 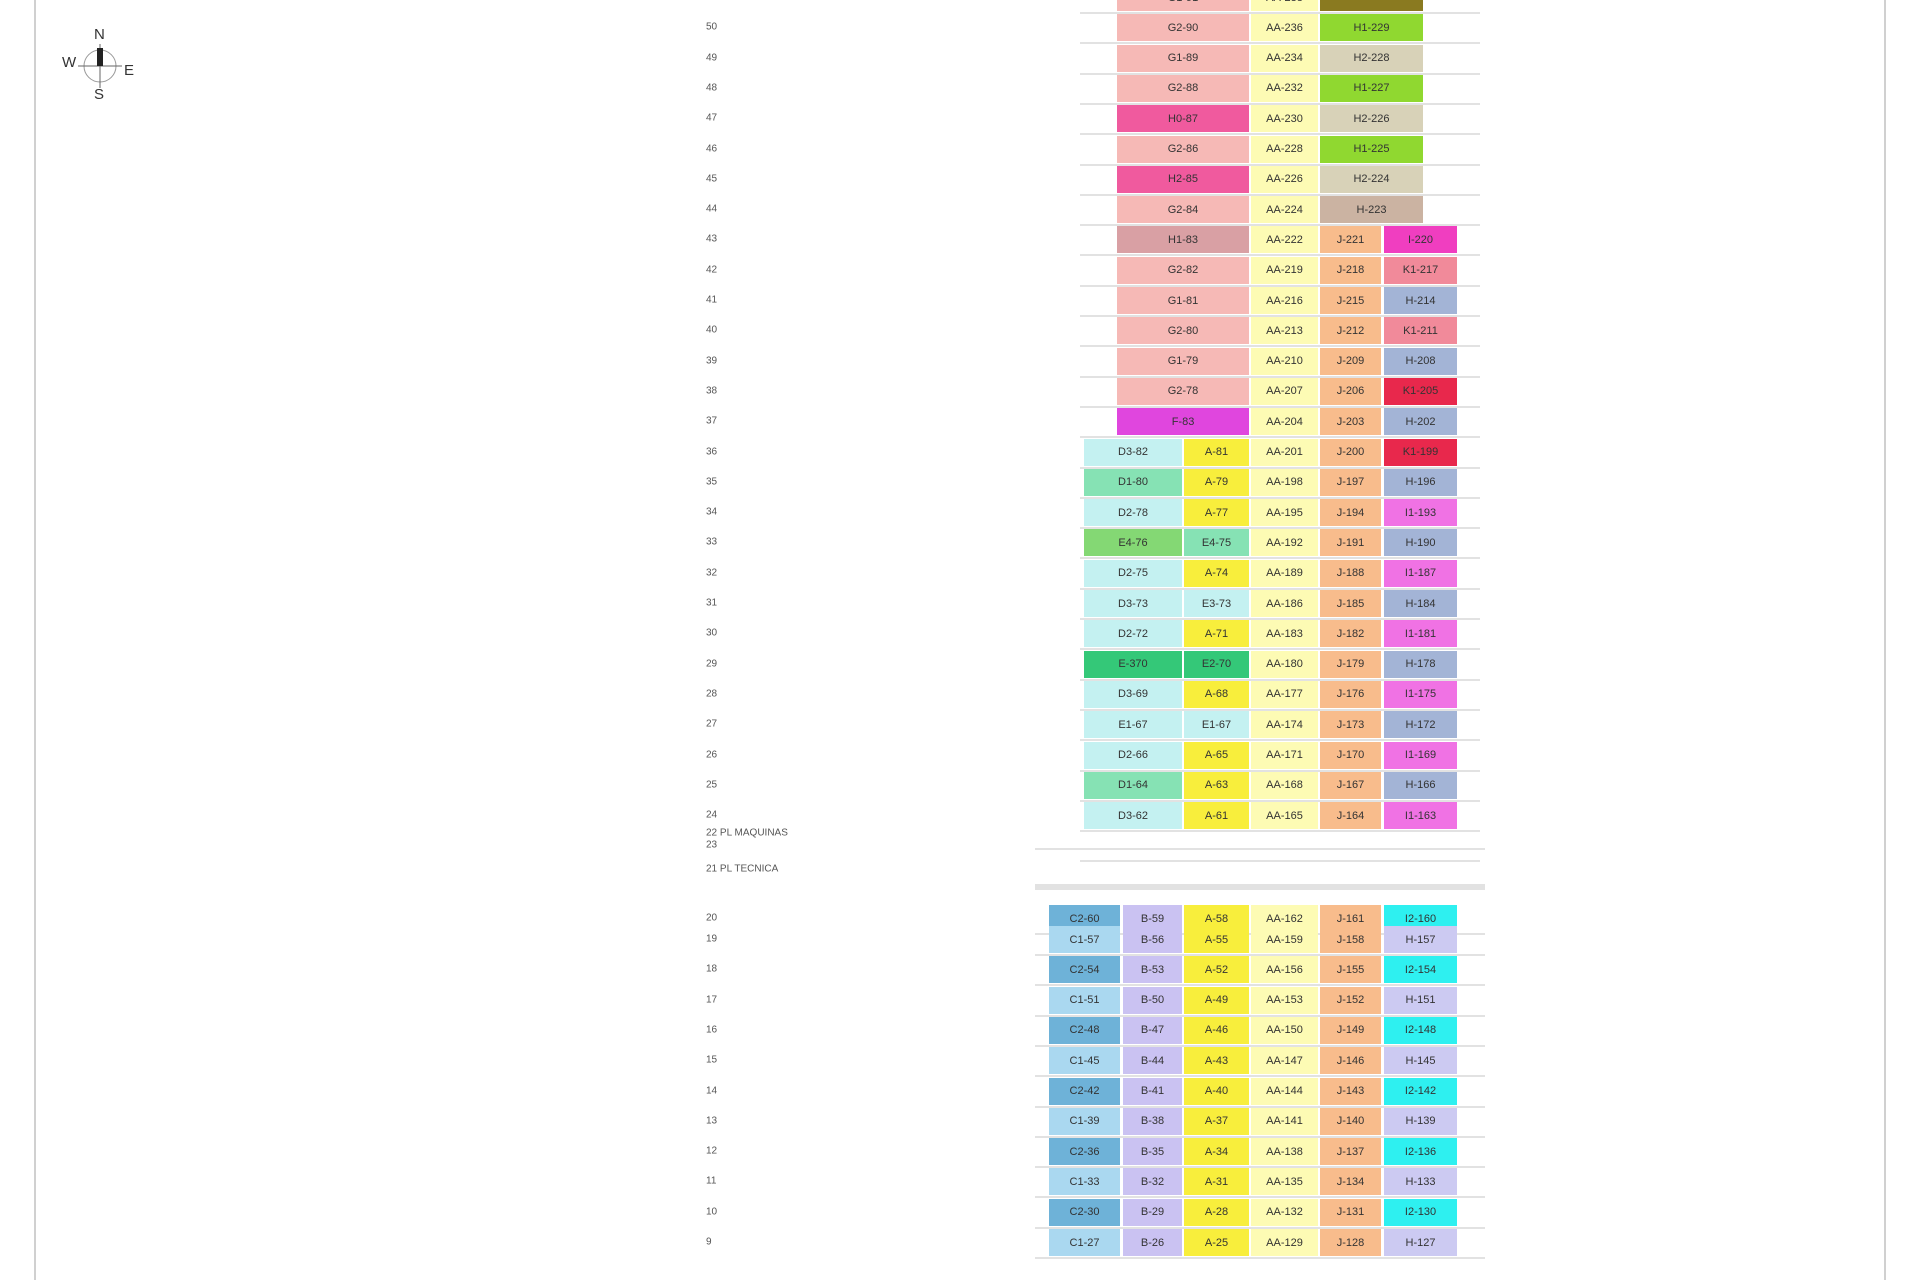 What do you see at coordinates (1284, 88) in the screenshot?
I see `unit-cell: AA-232` at bounding box center [1284, 88].